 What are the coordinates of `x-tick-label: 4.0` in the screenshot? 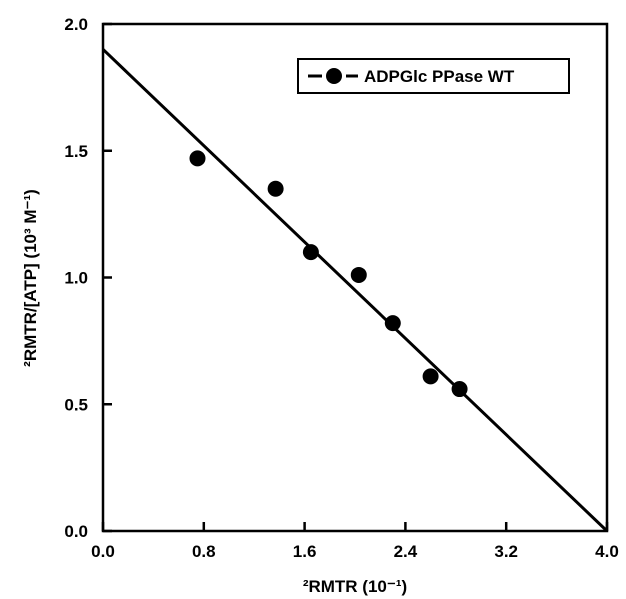 It's located at (607, 551).